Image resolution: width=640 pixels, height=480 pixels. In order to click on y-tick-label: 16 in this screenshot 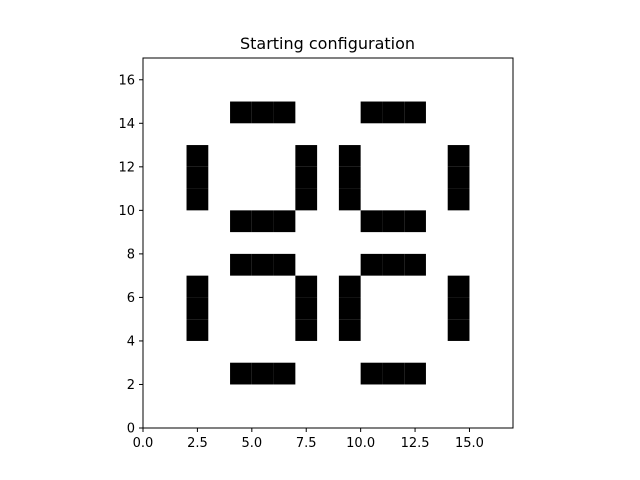, I will do `click(126, 80)`.